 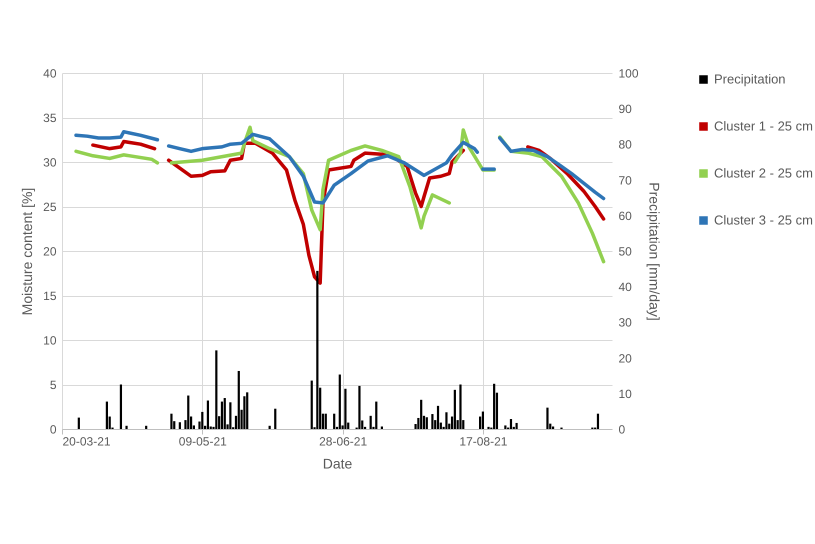 What do you see at coordinates (625, 251) in the screenshot?
I see `y2-tick-label: 50` at bounding box center [625, 251].